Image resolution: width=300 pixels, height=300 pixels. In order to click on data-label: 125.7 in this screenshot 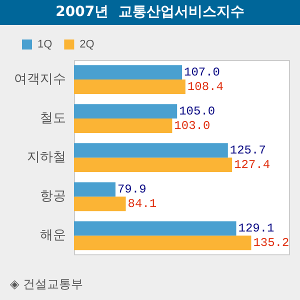, I will do `click(248, 151)`.